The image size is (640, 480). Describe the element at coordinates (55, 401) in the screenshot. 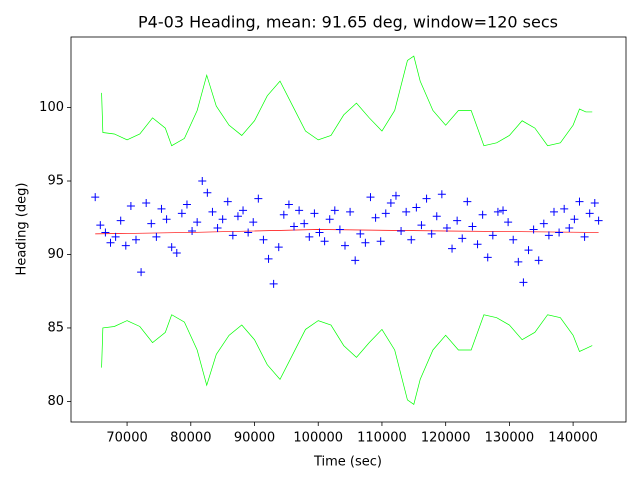

I see `y-tick-label: 80` at that location.